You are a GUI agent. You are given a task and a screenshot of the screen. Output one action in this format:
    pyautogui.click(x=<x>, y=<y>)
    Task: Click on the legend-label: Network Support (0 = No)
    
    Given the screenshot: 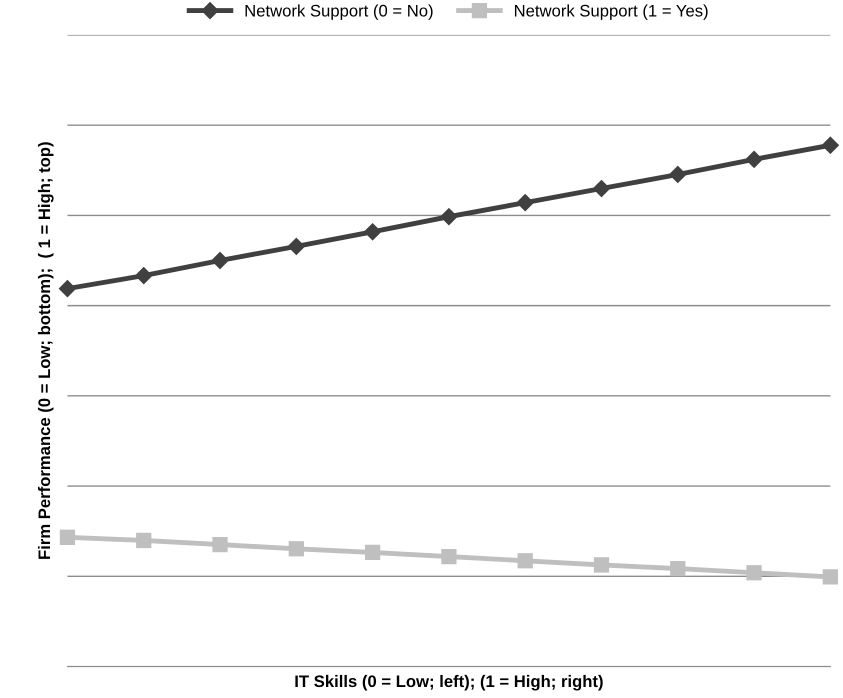 What is the action you would take?
    pyautogui.click(x=339, y=12)
    